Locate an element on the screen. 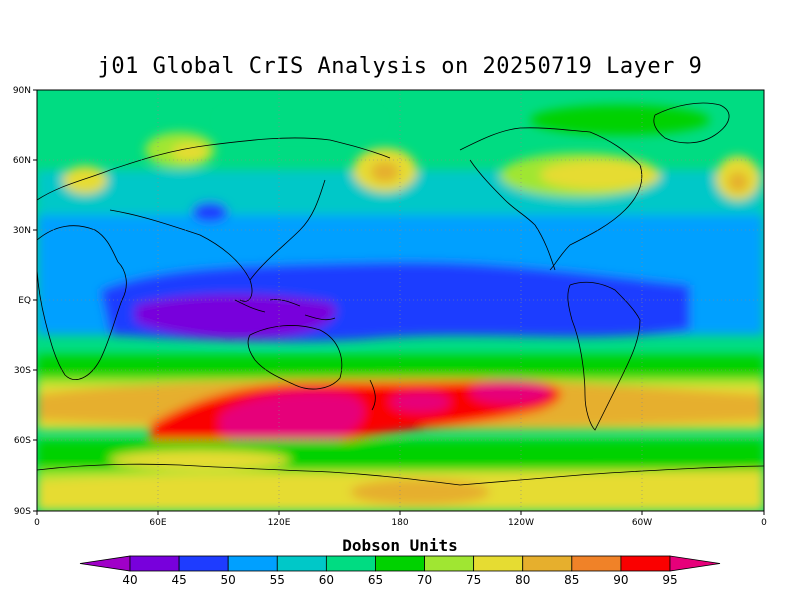 The height and width of the screenshot is (600, 800). lon-tick-label: 60W is located at coordinates (642, 523).